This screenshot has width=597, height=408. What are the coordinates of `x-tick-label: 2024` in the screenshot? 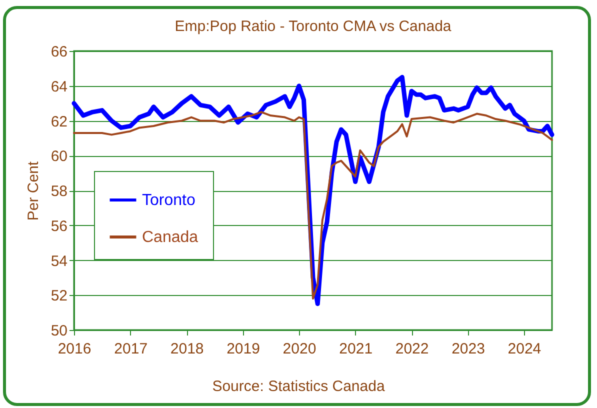 It's located at (525, 349).